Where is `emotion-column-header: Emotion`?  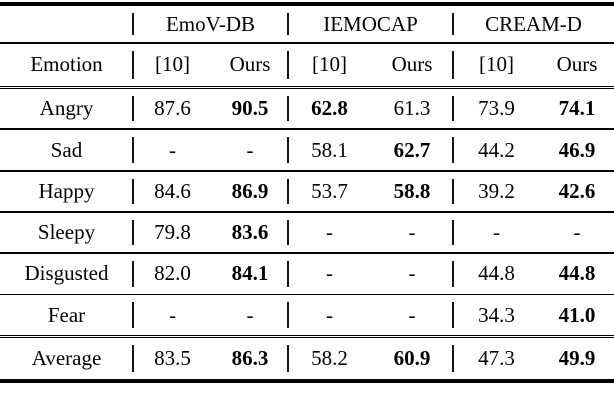
emotion-column-header: Emotion is located at coordinates (66, 64).